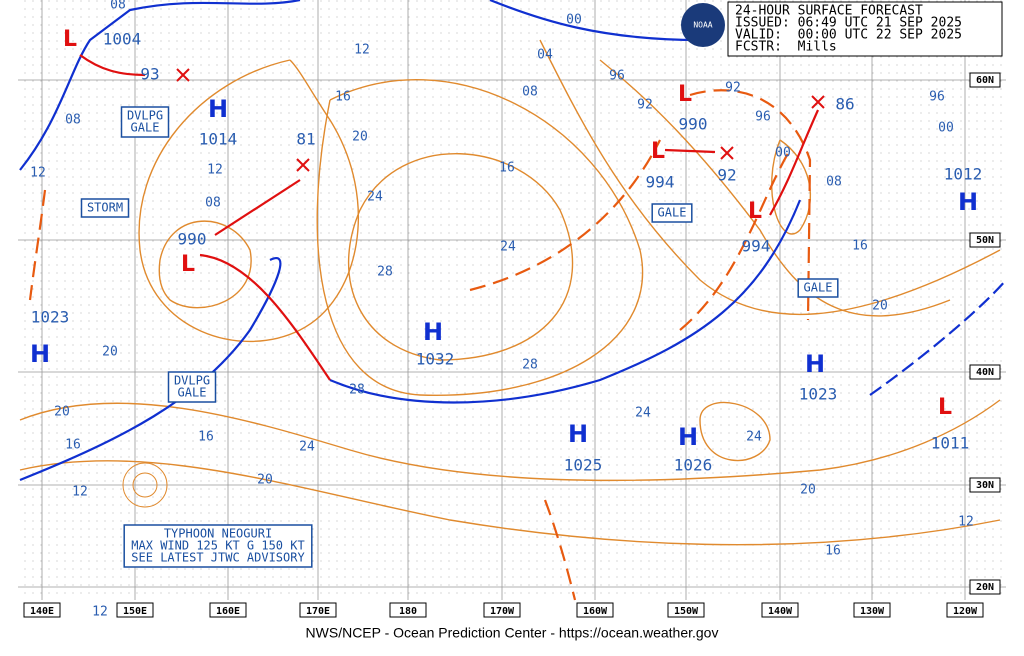  What do you see at coordinates (583, 465) in the screenshot?
I see `center-pressure: 1025` at bounding box center [583, 465].